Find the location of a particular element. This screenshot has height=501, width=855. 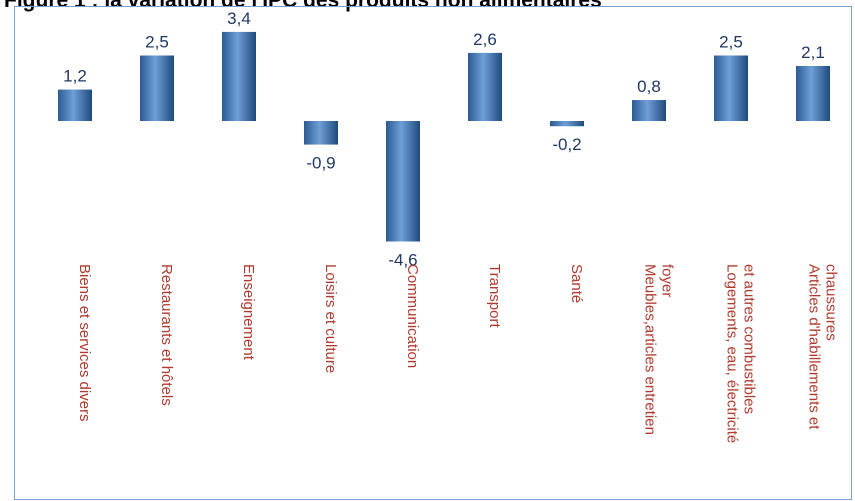

category-label-2: Restaurants et hôtels is located at coordinates (166, 335).